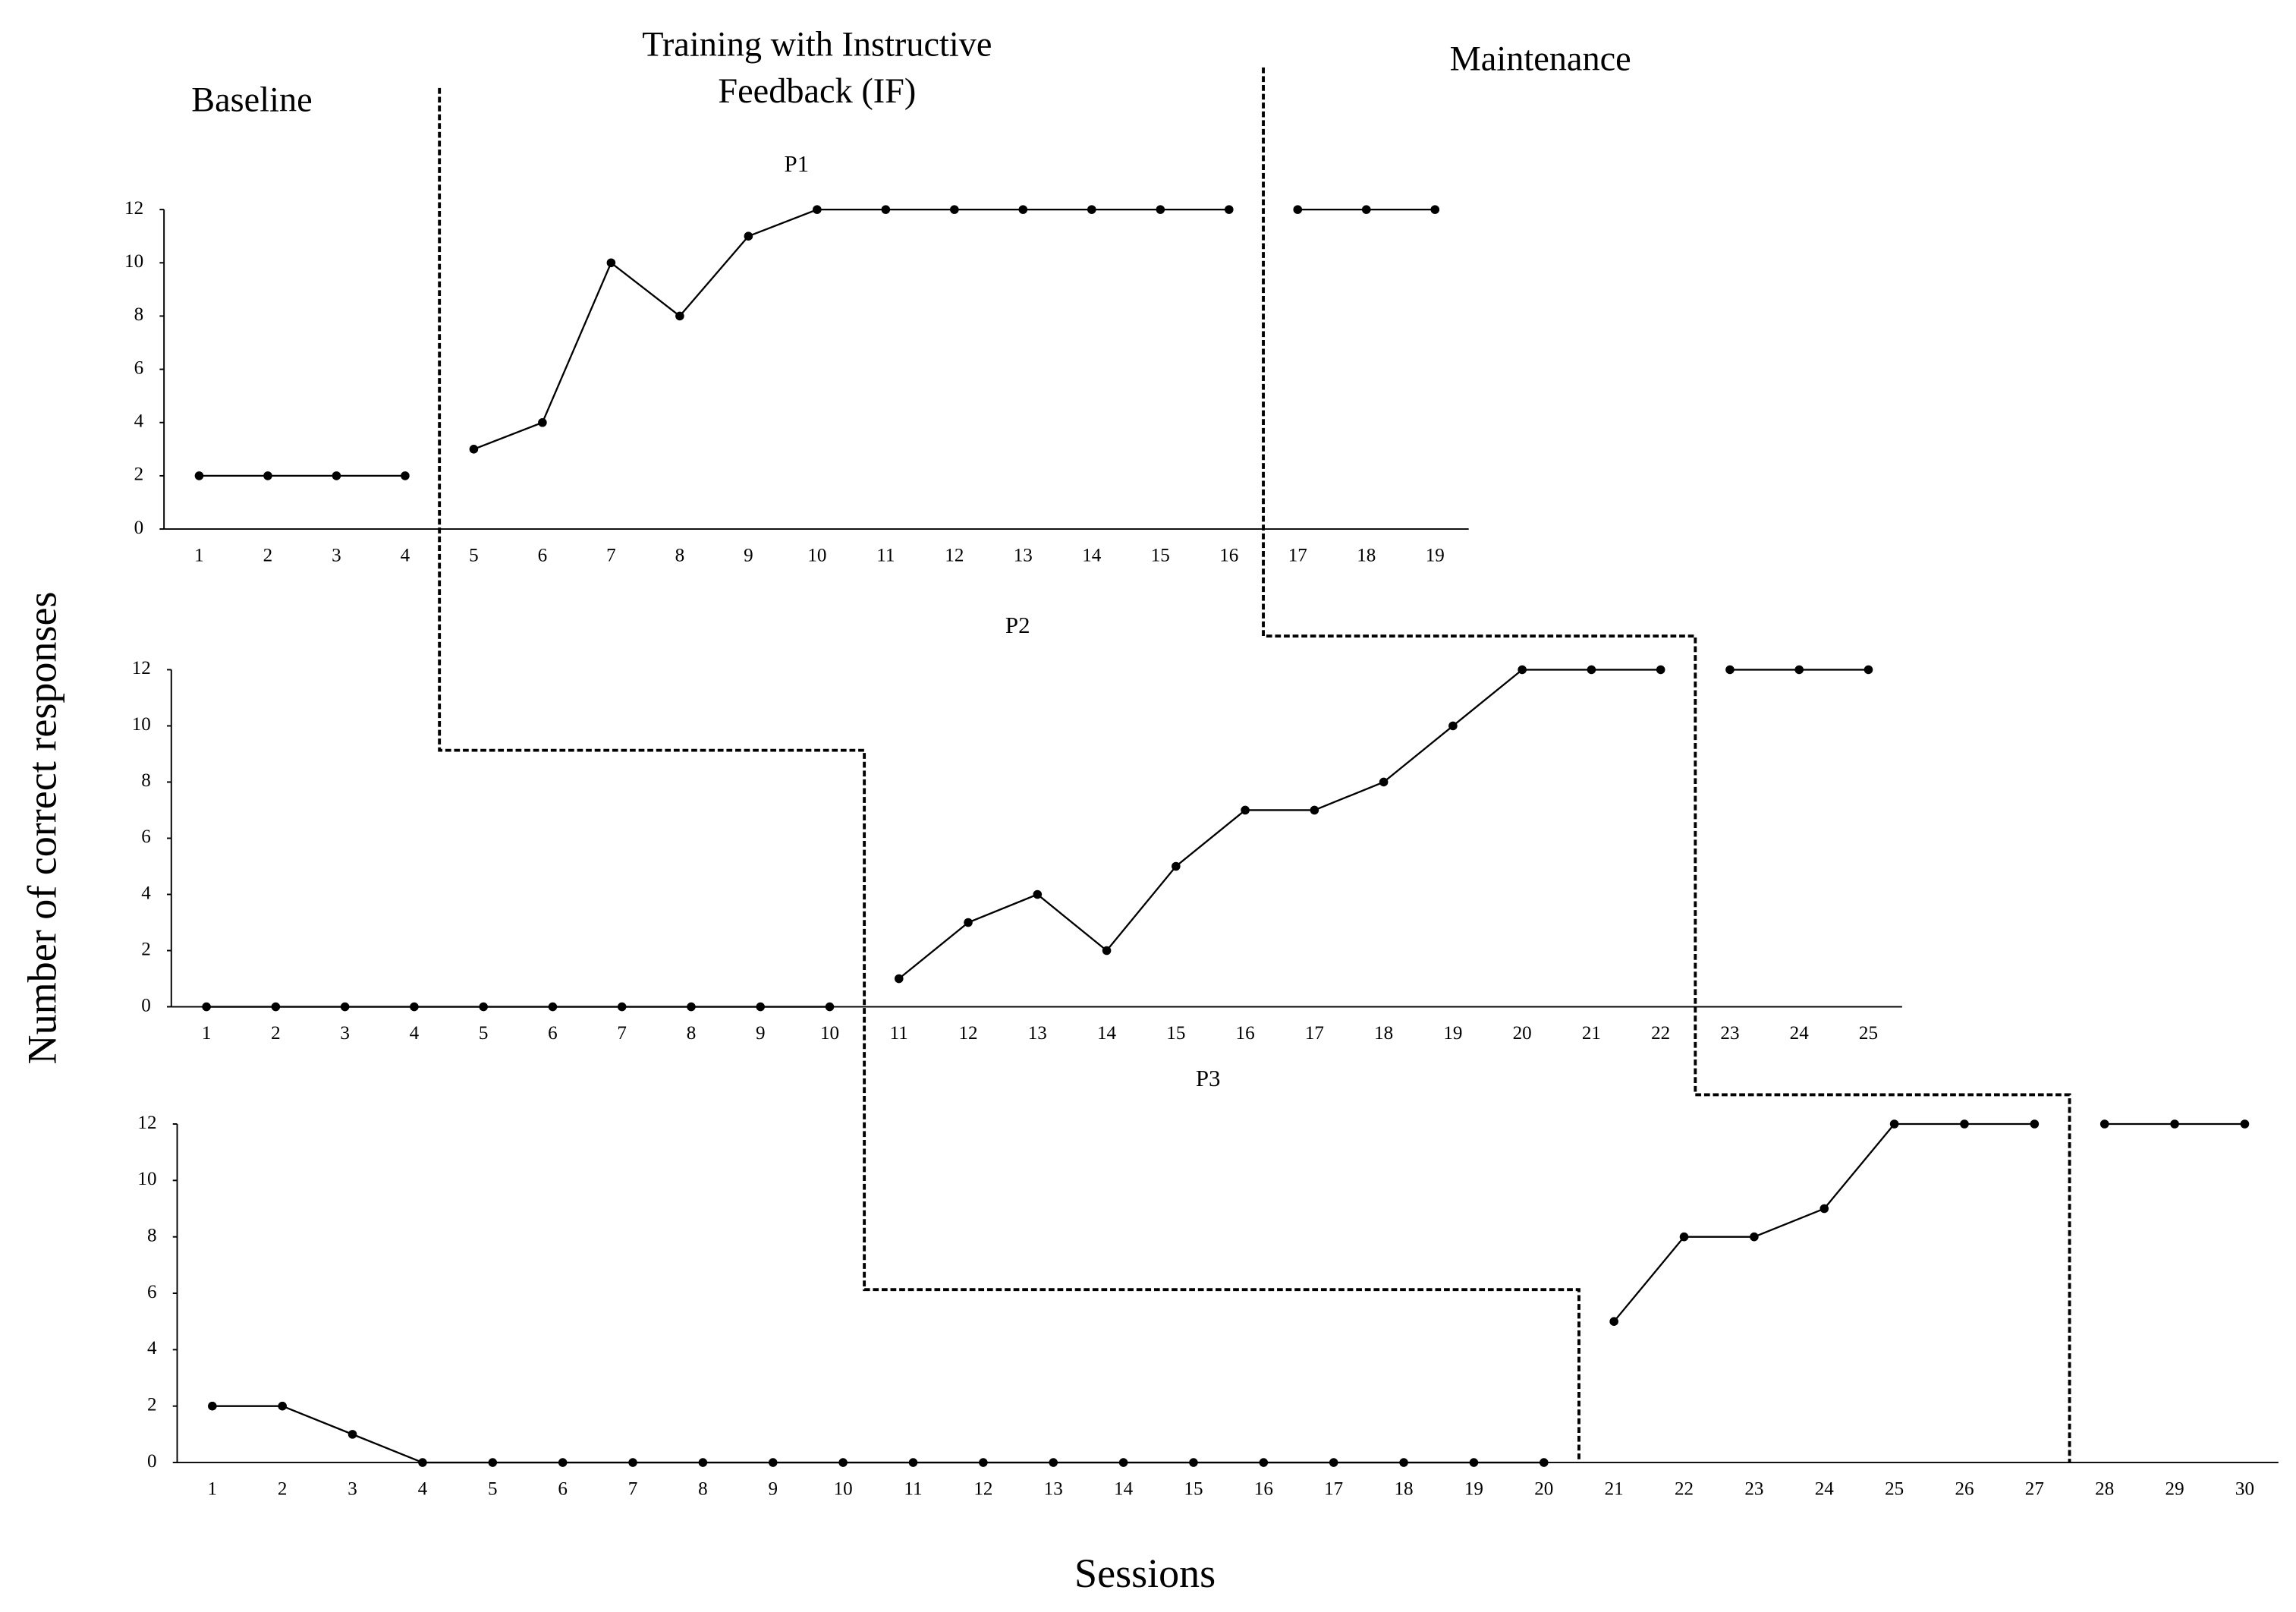  I want to click on panel-title: P2, so click(1018, 625).